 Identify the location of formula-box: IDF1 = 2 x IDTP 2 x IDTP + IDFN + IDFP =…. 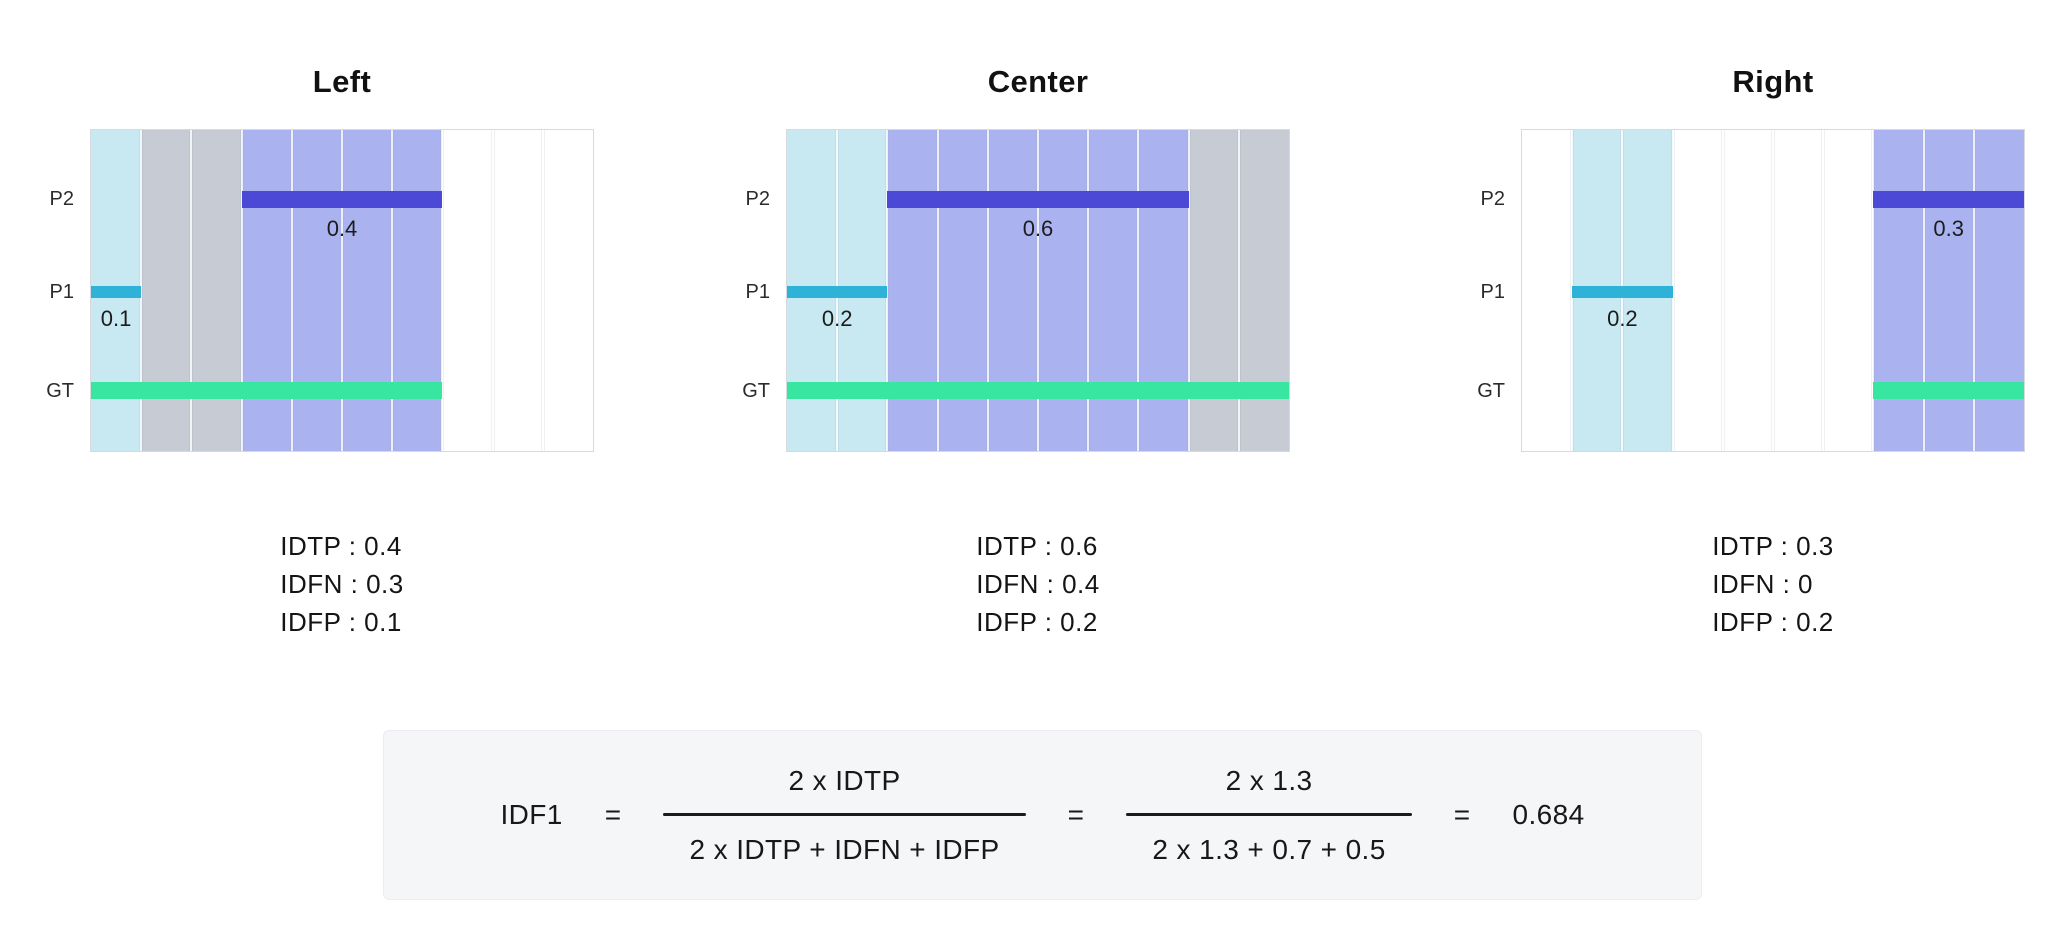
(1042, 815).